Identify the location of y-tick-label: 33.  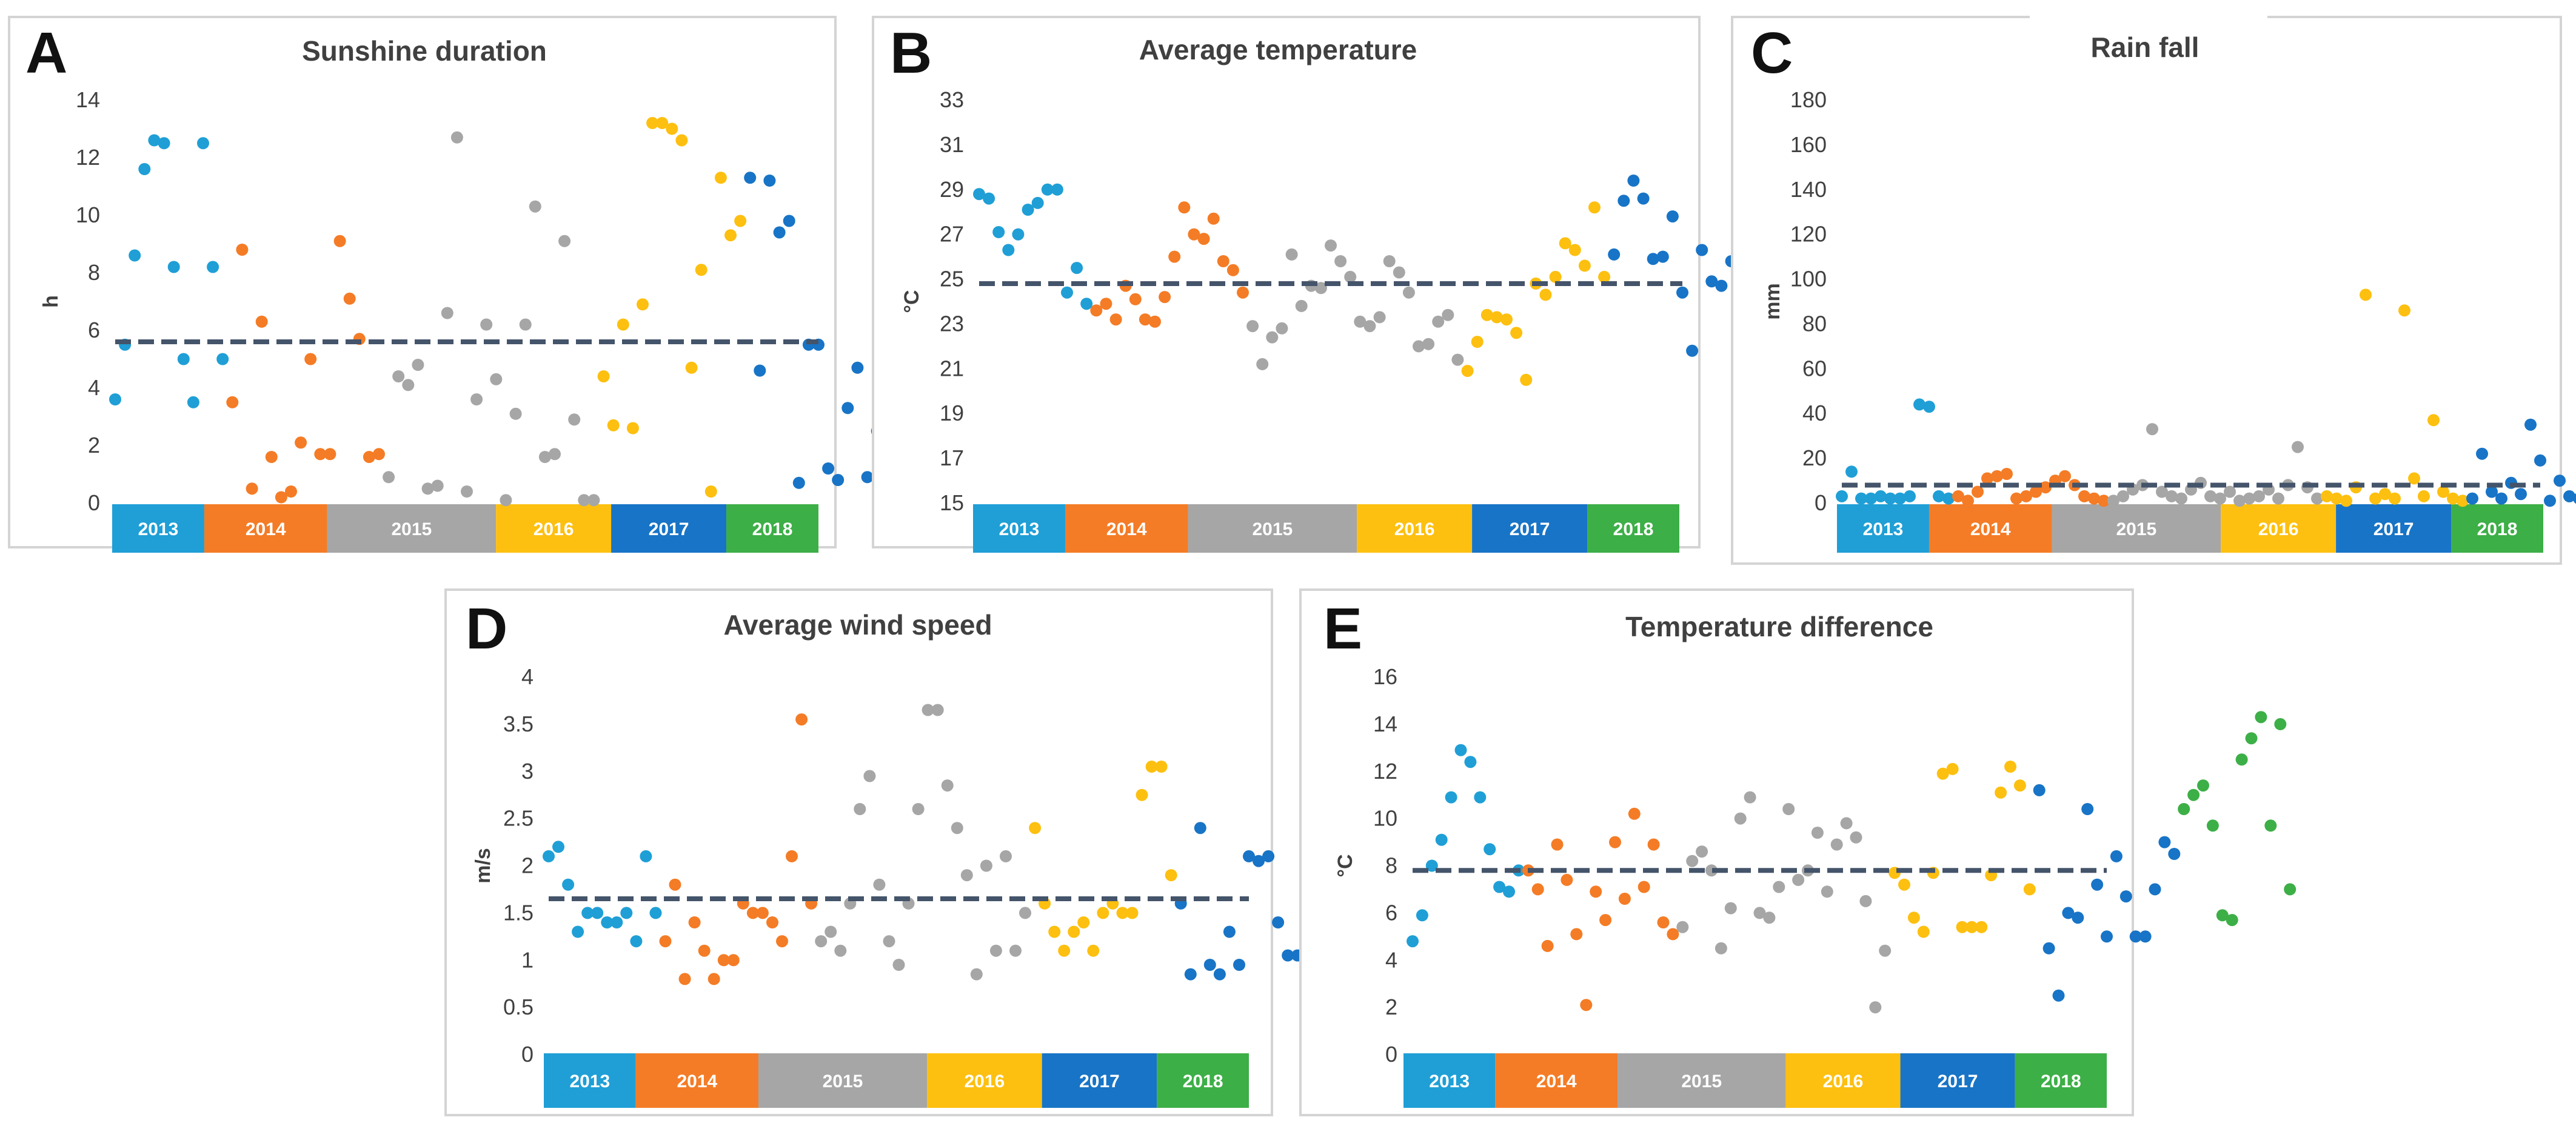
(952, 99).